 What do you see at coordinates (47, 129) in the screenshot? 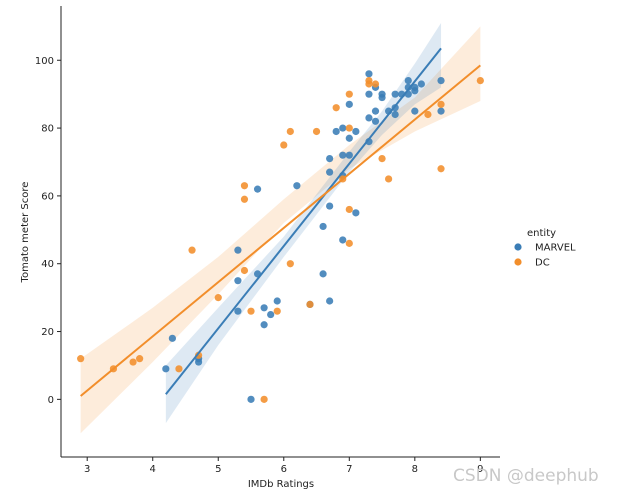
I see `y-tick-label: 80` at bounding box center [47, 129].